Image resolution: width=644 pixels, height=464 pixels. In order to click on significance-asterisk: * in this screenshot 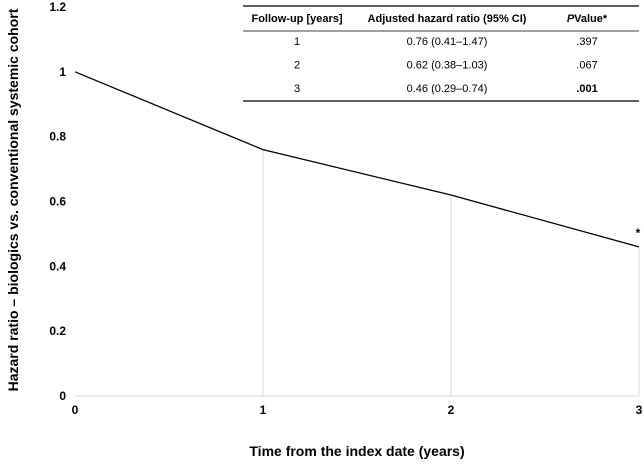, I will do `click(638, 233)`.